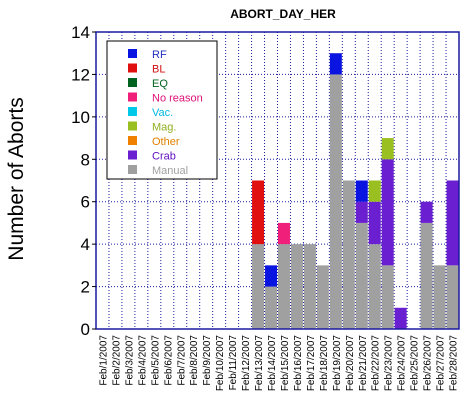  I want to click on x-tick-label: Feb/27/2007, so click(441, 363).